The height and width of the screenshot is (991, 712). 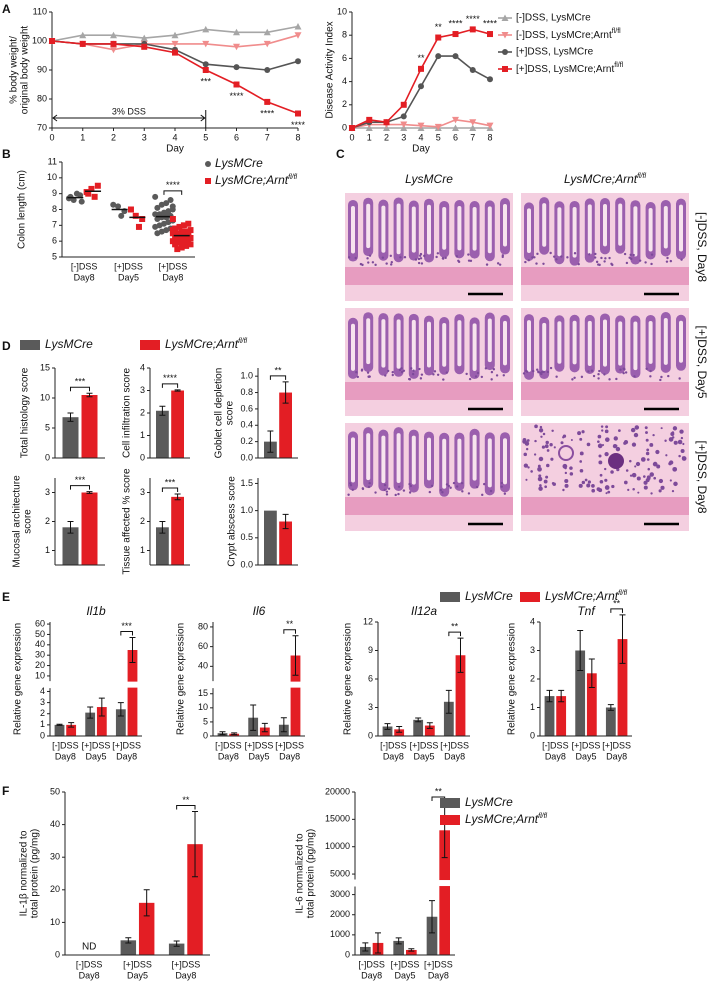 I want to click on significance-label: ****, so click(x=173, y=185).